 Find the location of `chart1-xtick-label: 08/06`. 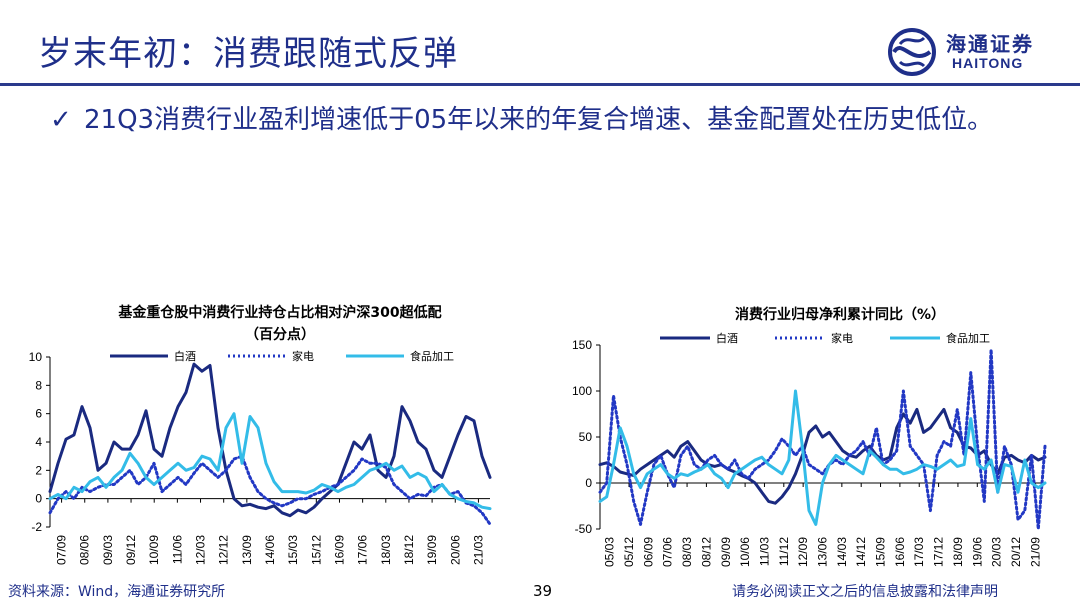

chart1-xtick-label: 08/06 is located at coordinates (85, 550).